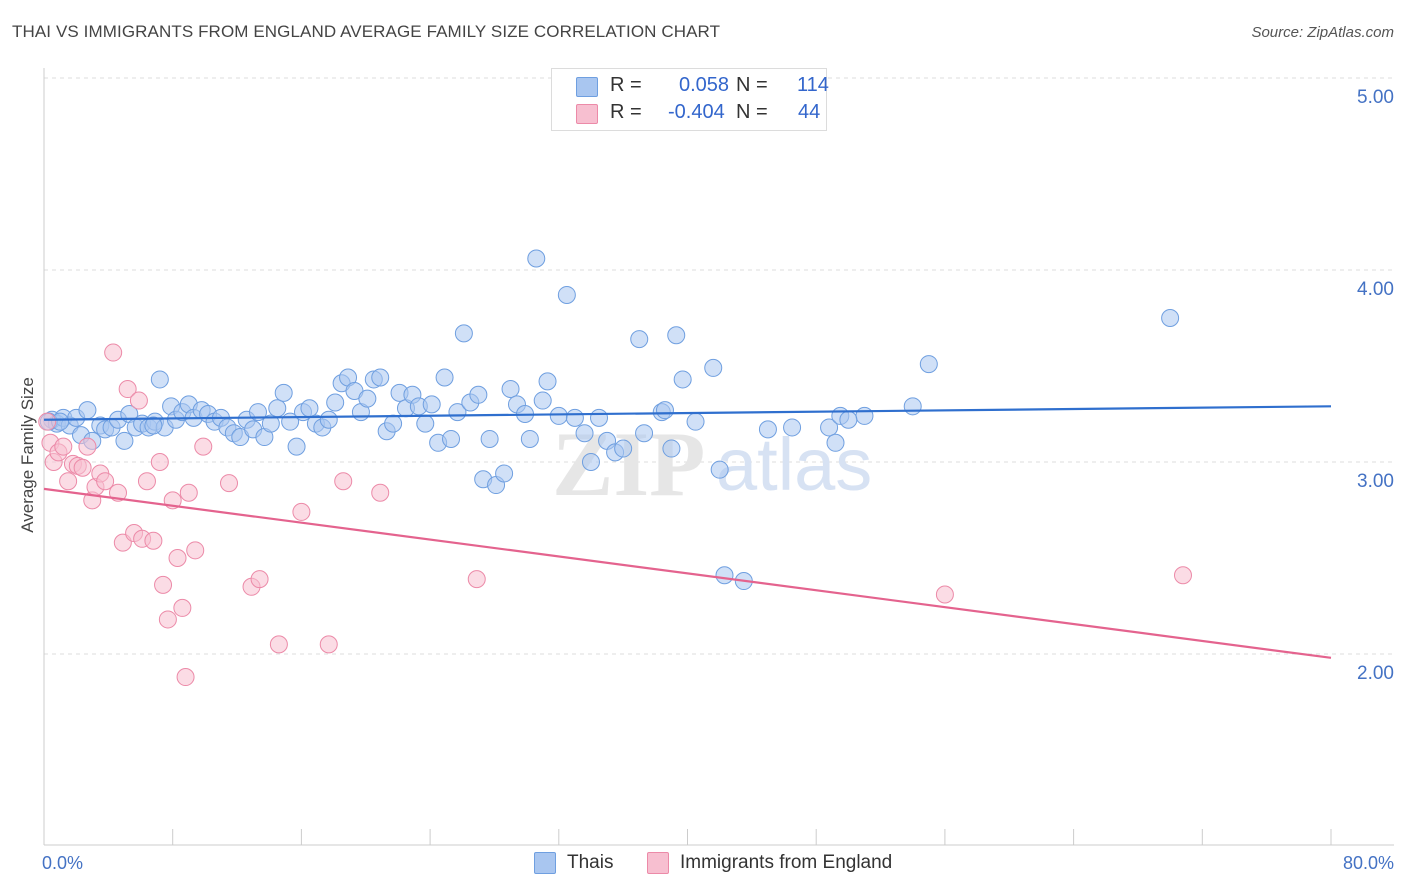 The width and height of the screenshot is (1406, 892). I want to click on watermark: ZIP atlas, so click(712, 464).